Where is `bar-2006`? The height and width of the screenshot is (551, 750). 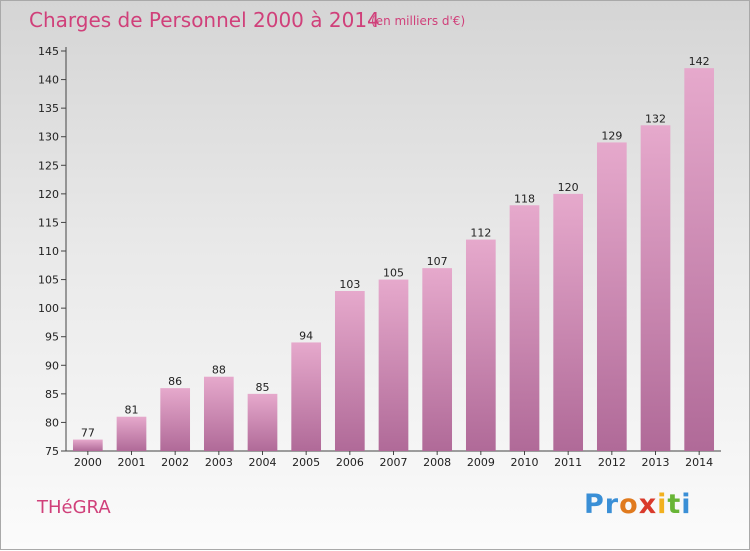
bar-2006 is located at coordinates (349, 371).